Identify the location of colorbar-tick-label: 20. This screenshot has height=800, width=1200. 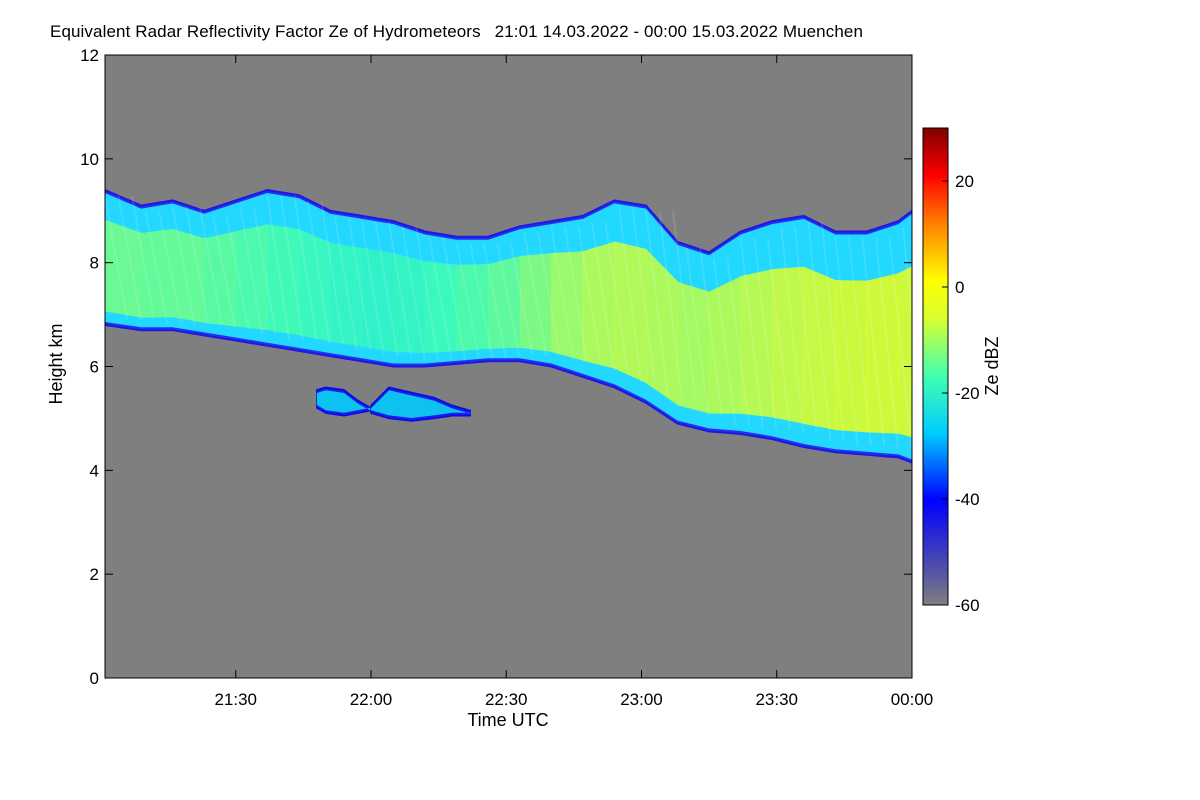
(964, 181).